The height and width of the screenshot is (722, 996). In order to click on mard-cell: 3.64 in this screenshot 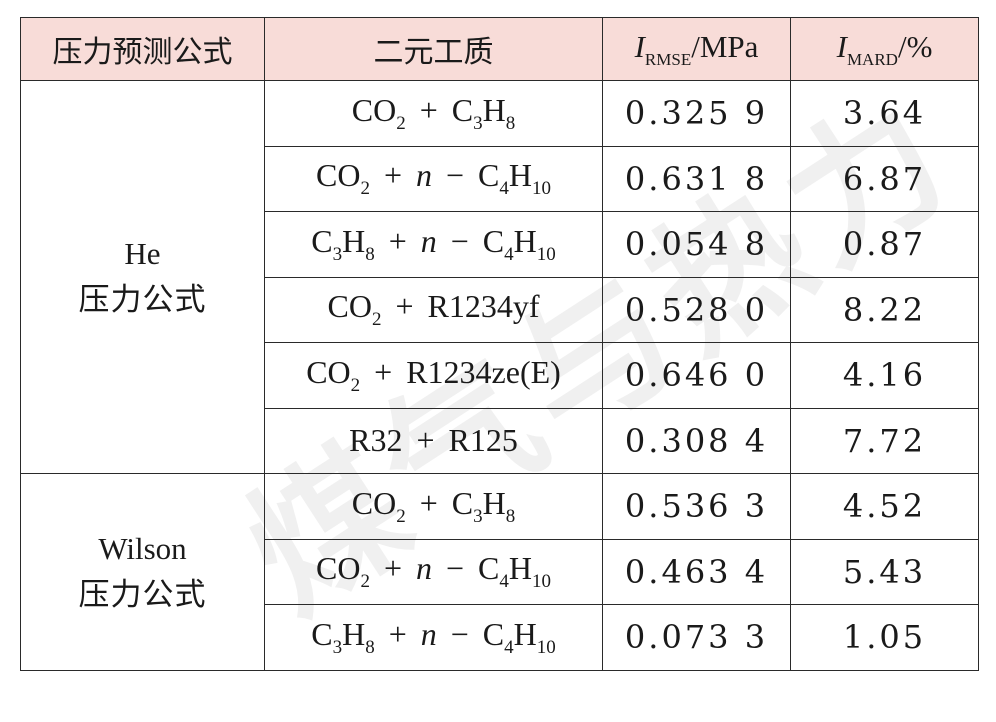, I will do `click(884, 113)`.